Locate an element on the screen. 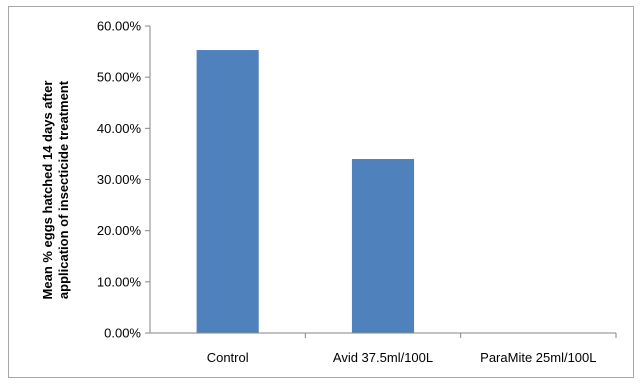  x-tick-label: ParaMite 25ml/100L is located at coordinates (538, 357).